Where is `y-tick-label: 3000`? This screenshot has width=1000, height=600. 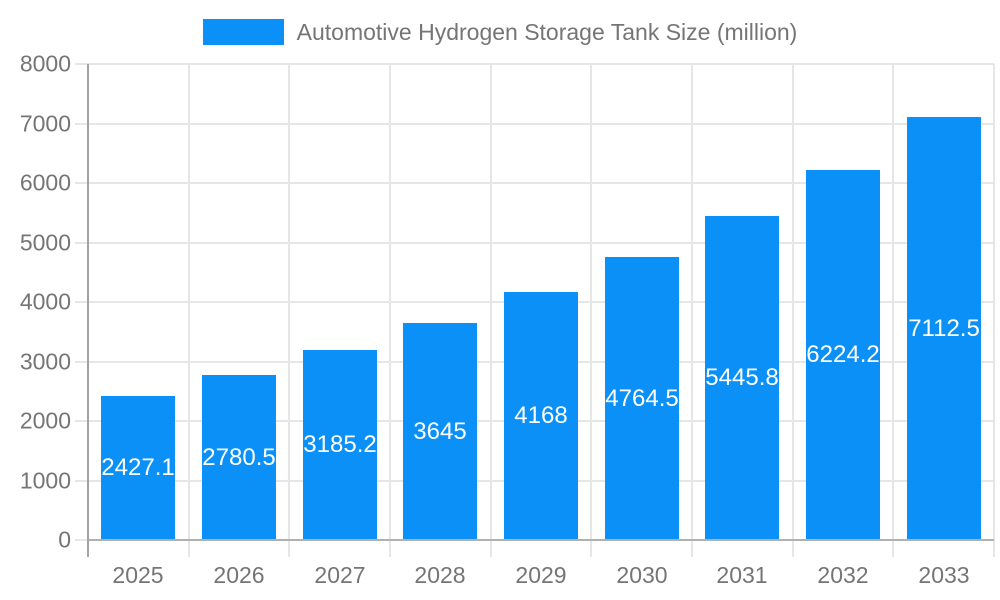
y-tick-label: 3000 is located at coordinates (45, 361).